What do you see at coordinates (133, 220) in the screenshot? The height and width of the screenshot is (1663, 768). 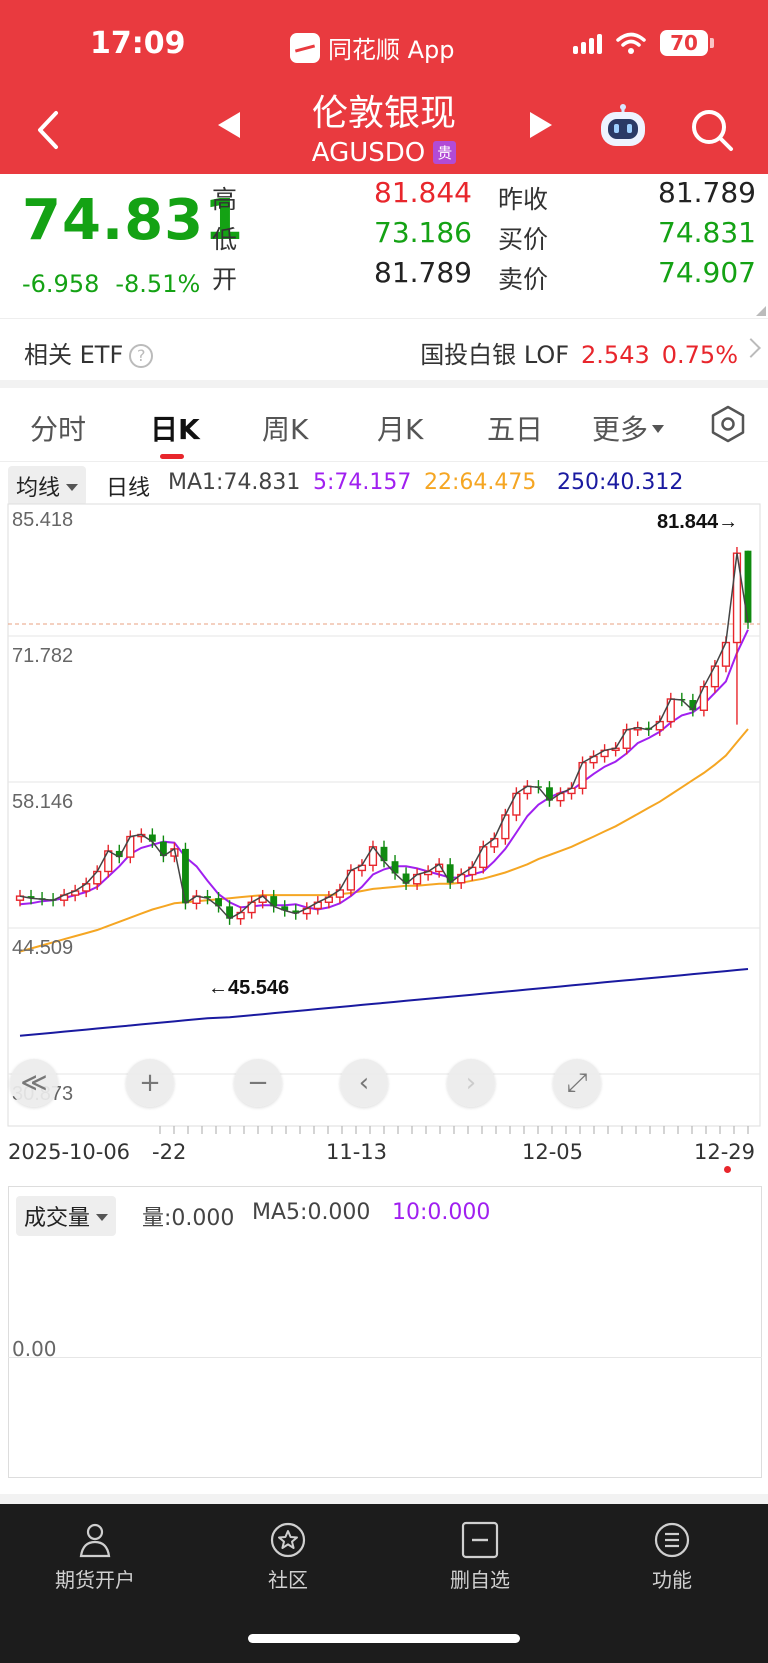 I see `last-price: 74.831` at bounding box center [133, 220].